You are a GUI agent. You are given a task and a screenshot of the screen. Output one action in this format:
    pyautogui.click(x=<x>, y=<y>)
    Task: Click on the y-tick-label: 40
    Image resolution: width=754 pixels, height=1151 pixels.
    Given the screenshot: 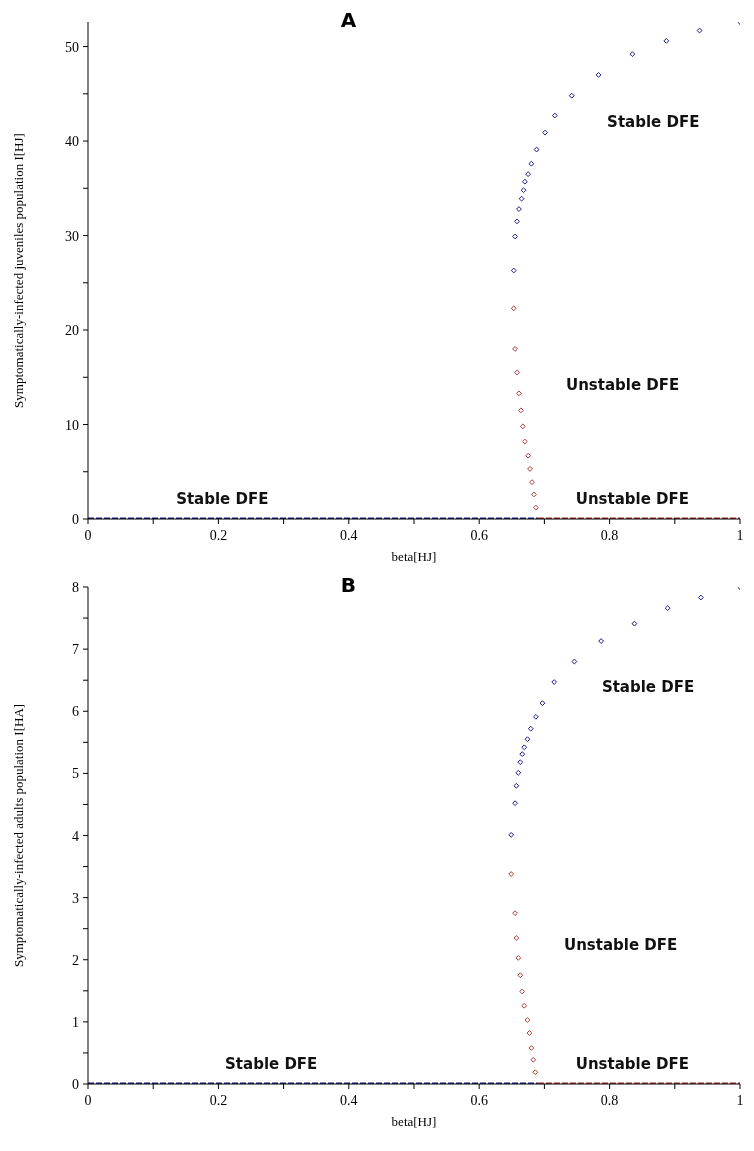 What is the action you would take?
    pyautogui.click(x=72, y=142)
    